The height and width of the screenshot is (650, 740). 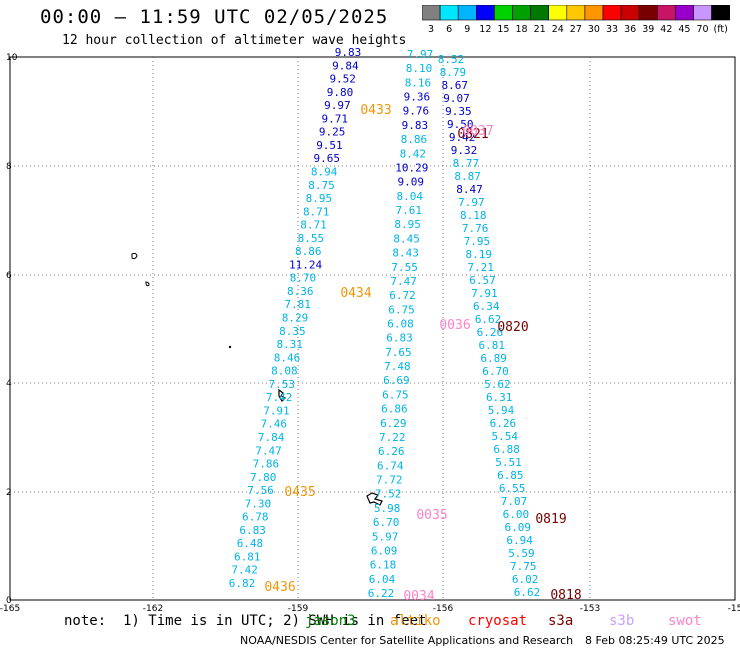 I want to click on time-stamp-label: 0821, so click(x=472, y=134).